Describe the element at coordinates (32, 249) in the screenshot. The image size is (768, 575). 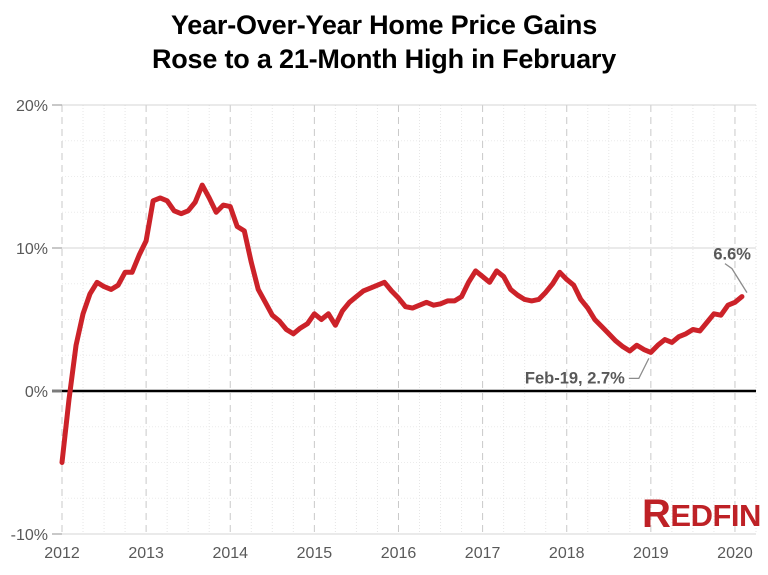
I see `y-tick-label: 10%` at that location.